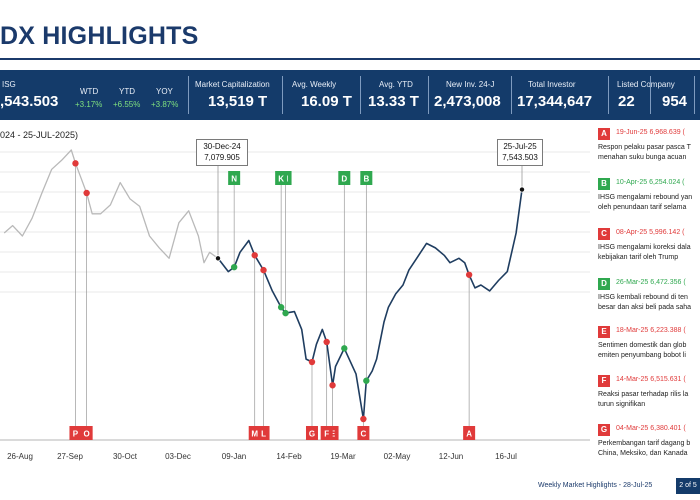 The image size is (700, 500). What do you see at coordinates (650, 132) in the screenshot?
I see `annotation-date: 19-Jun-25 6,968.639 (` at bounding box center [650, 132].